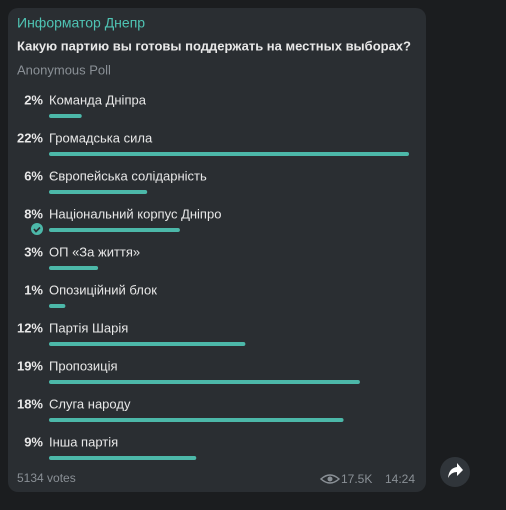 This screenshot has width=506, height=510. Describe the element at coordinates (30, 327) in the screenshot. I see `option-percent: 12%` at that location.